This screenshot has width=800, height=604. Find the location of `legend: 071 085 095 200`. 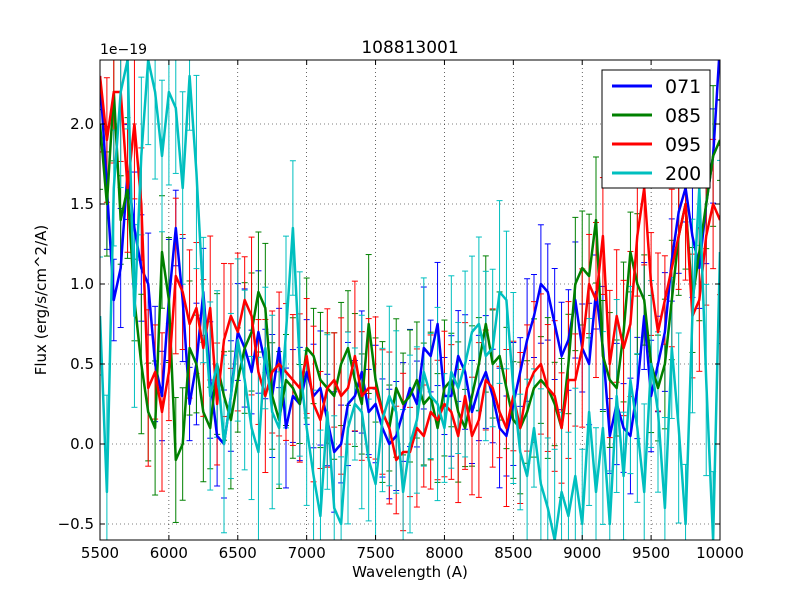

legend: 071 085 095 200 is located at coordinates (656, 129).